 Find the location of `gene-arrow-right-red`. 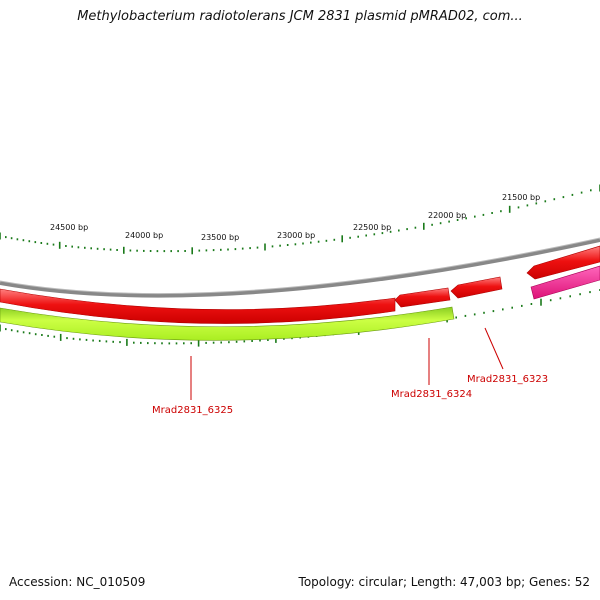

gene-arrow-right-red is located at coordinates (563, 262).